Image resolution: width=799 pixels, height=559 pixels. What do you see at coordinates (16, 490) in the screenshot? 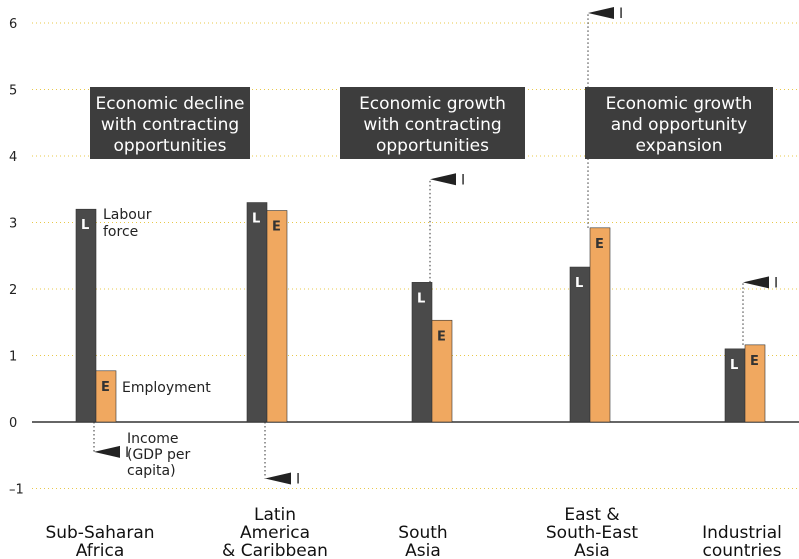
I see `y-tick-label: –1` at bounding box center [16, 490].